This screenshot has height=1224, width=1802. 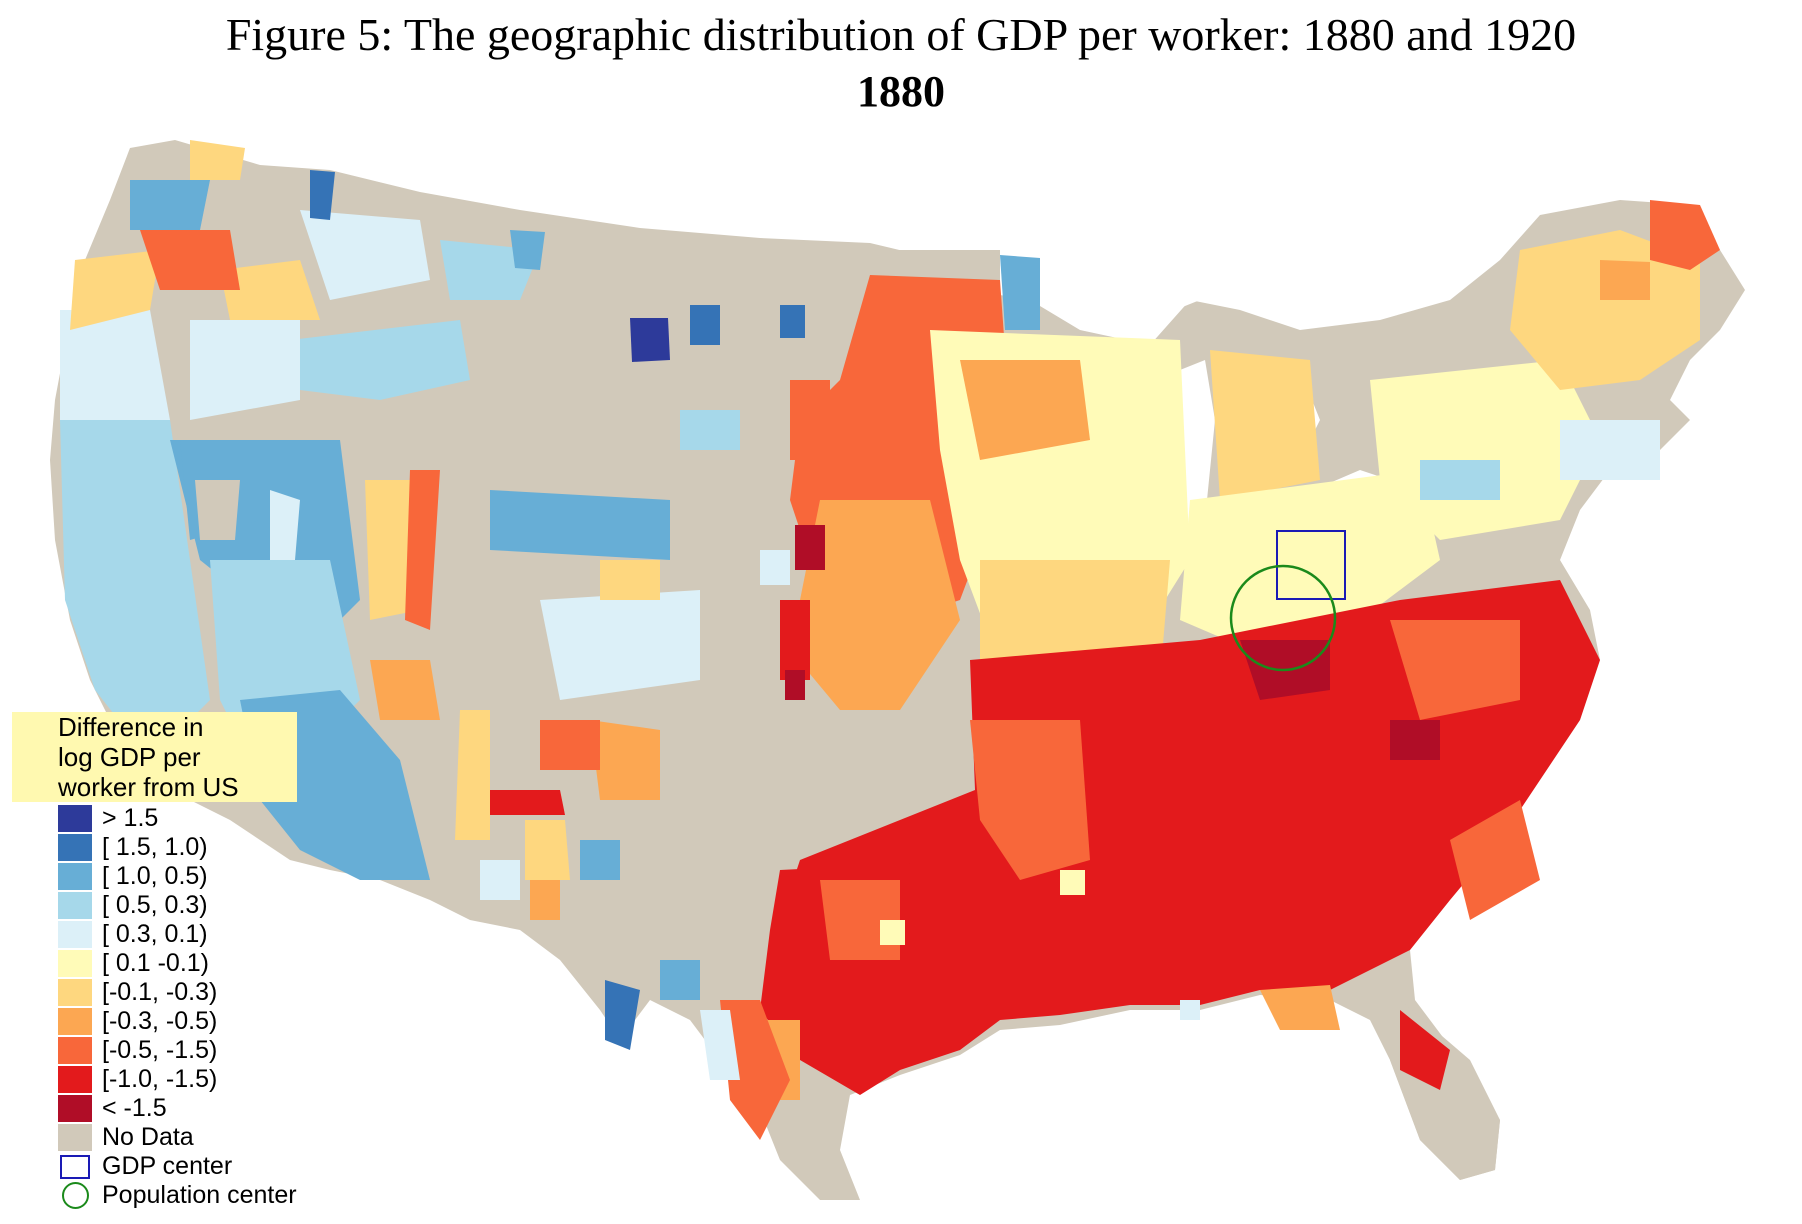 What do you see at coordinates (131, 727) in the screenshot?
I see `legend-title-line: Difference in` at bounding box center [131, 727].